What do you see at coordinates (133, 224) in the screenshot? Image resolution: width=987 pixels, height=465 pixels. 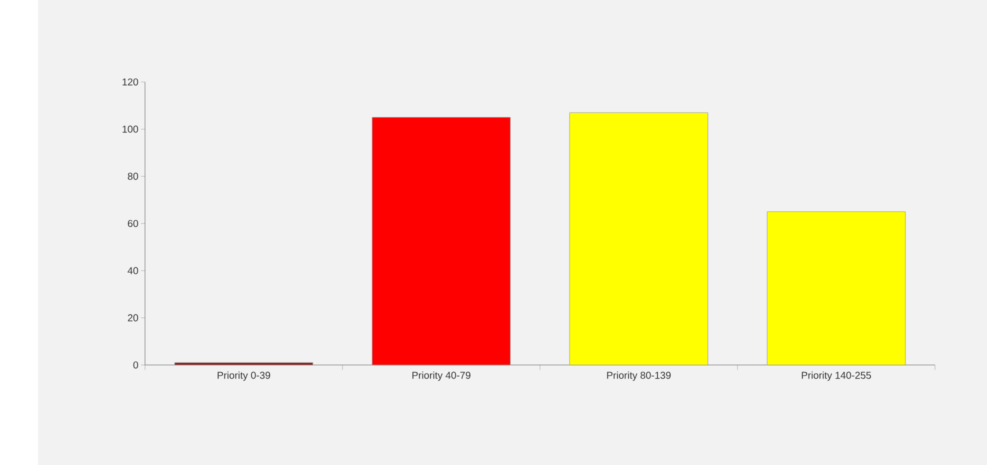 I see `y-tick-label: 60` at bounding box center [133, 224].